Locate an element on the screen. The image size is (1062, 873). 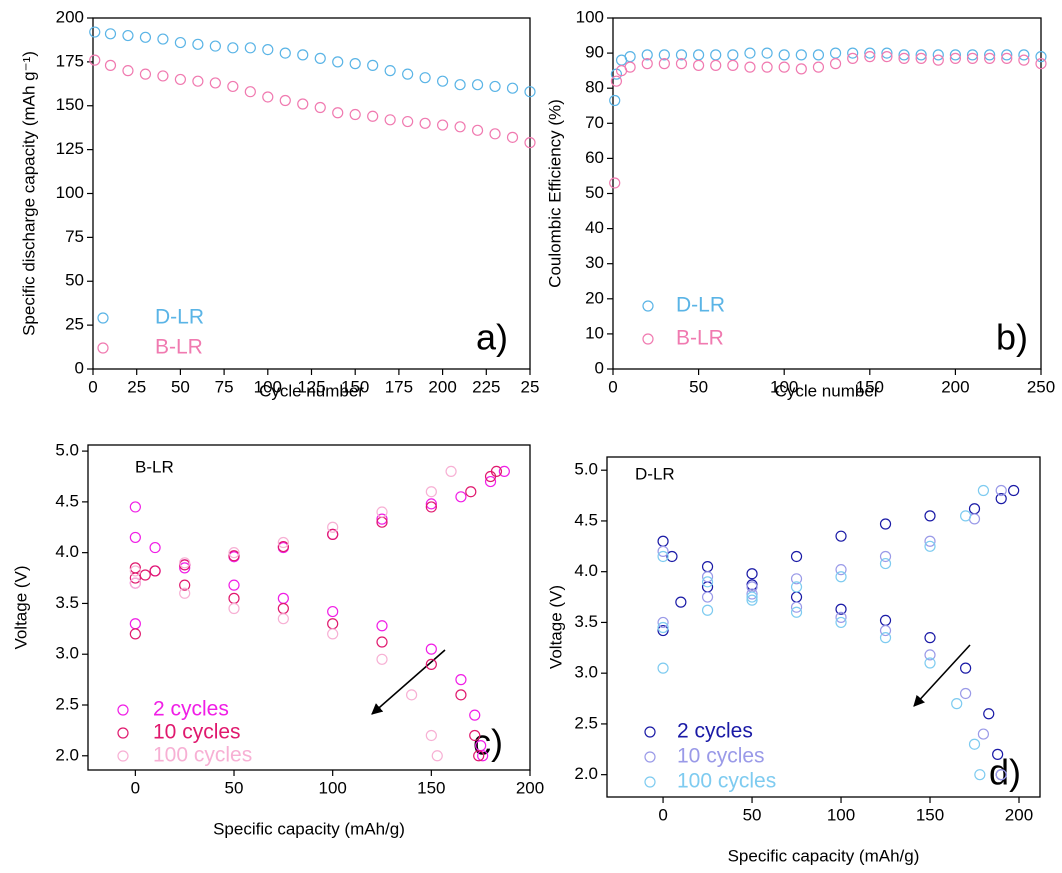
trend-arrow is located at coordinates (408, 682).